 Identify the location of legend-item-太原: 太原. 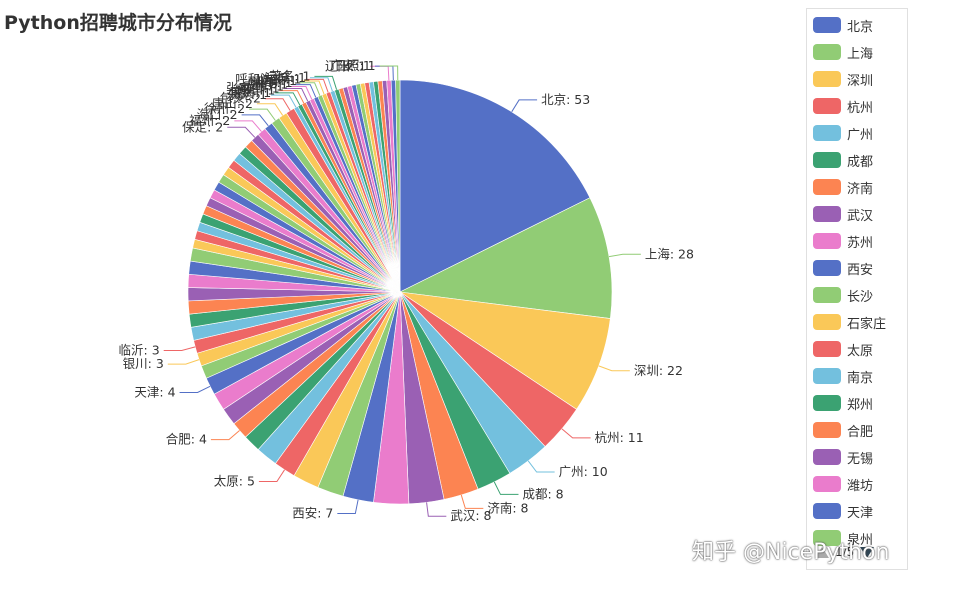
(843, 349).